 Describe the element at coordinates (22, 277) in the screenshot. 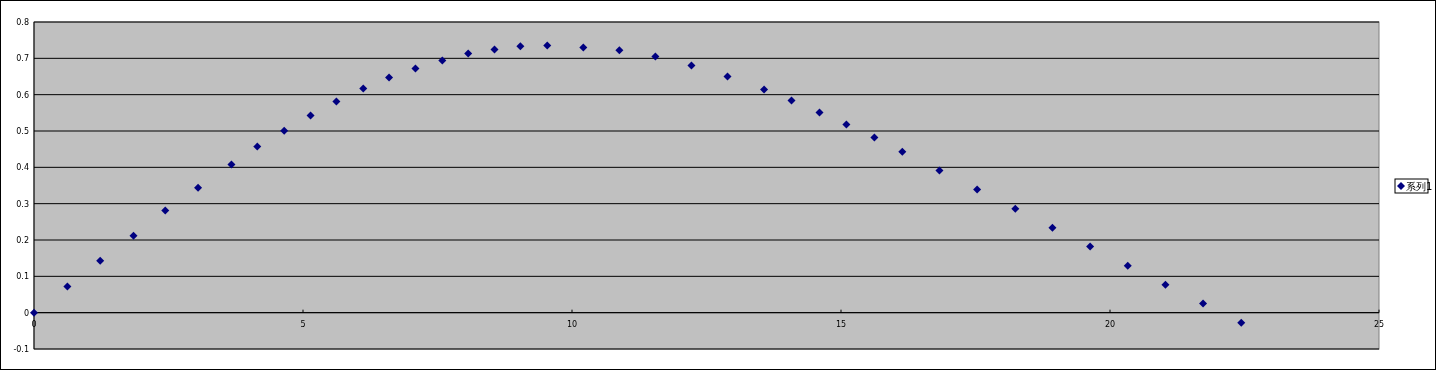

I see `y-tick-label: 0.1` at that location.